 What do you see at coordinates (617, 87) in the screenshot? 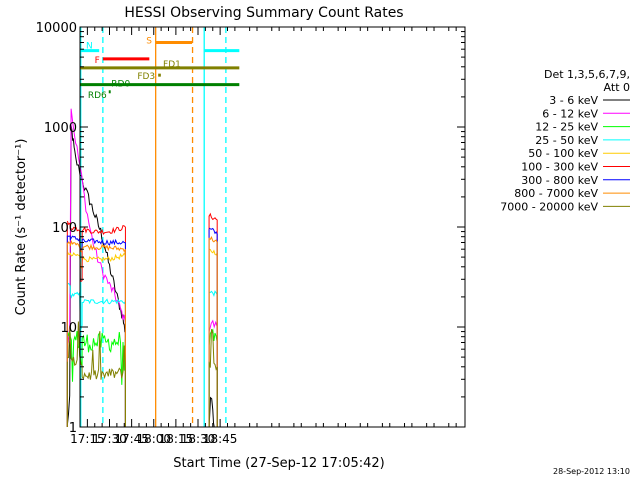
I see `legend-header-line-2: Att 0` at bounding box center [617, 87].